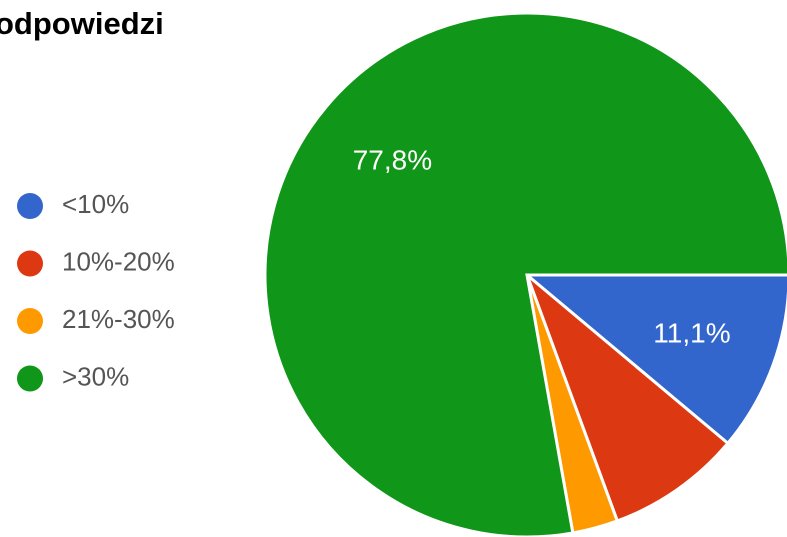 The height and width of the screenshot is (537, 787). What do you see at coordinates (392, 160) in the screenshot?
I see `value-label: 77,8%` at bounding box center [392, 160].